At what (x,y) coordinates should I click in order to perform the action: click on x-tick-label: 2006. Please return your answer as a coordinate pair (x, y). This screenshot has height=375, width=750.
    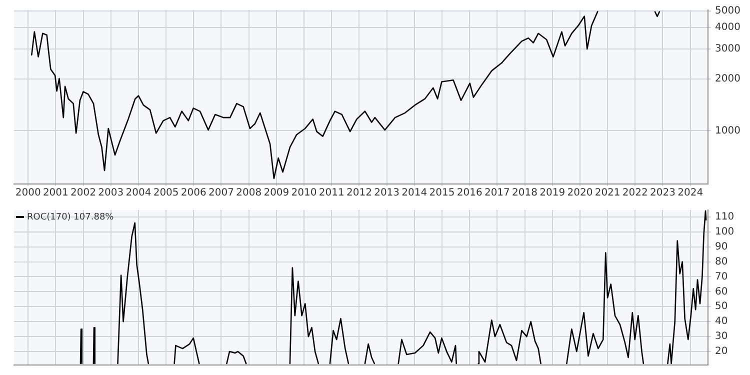
    Looking at the image, I should click on (193, 193).